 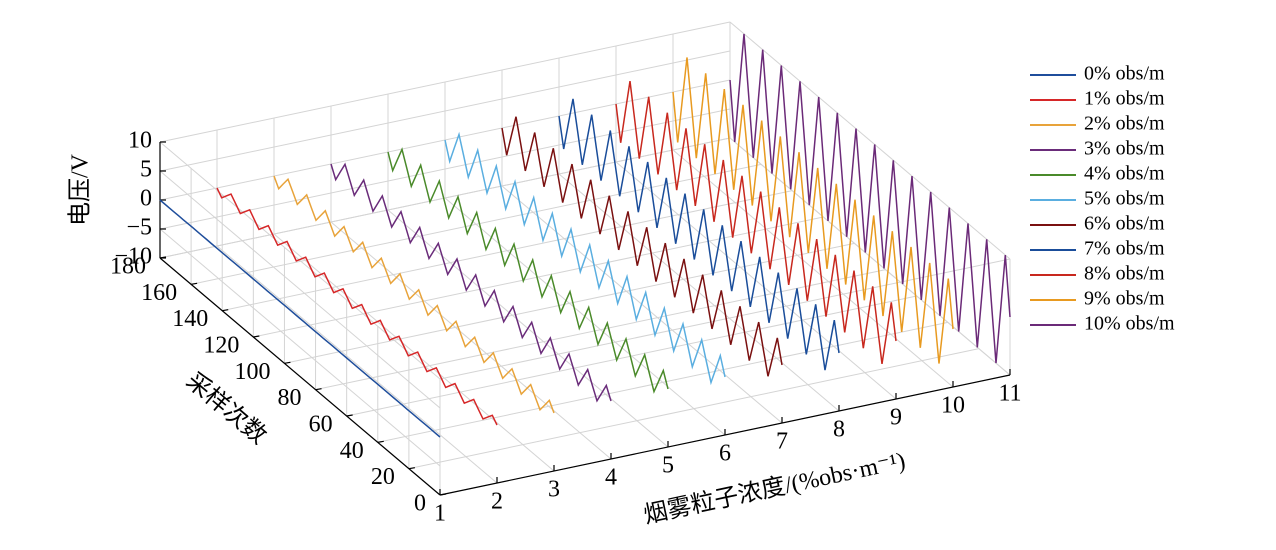 I want to click on y-tick-label: 160, so click(x=159, y=293).